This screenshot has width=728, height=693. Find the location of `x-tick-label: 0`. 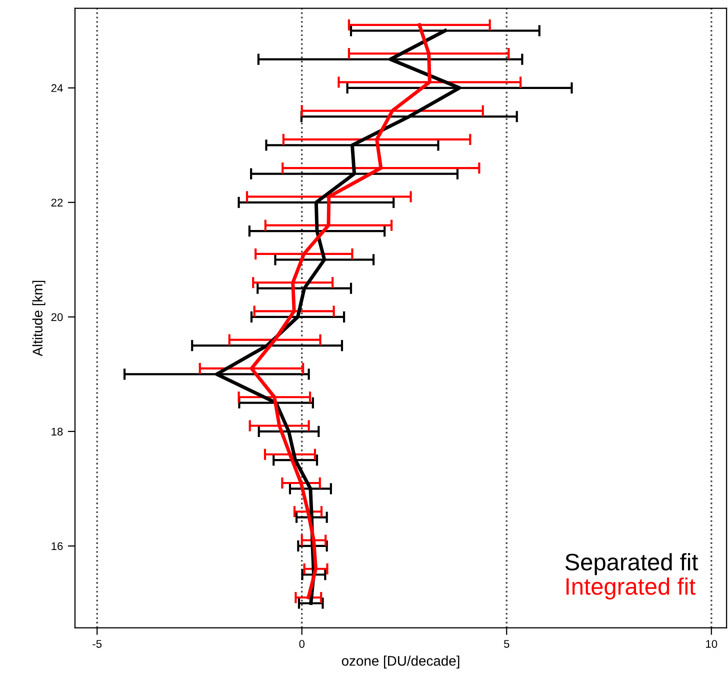

x-tick-label: 0 is located at coordinates (302, 644).